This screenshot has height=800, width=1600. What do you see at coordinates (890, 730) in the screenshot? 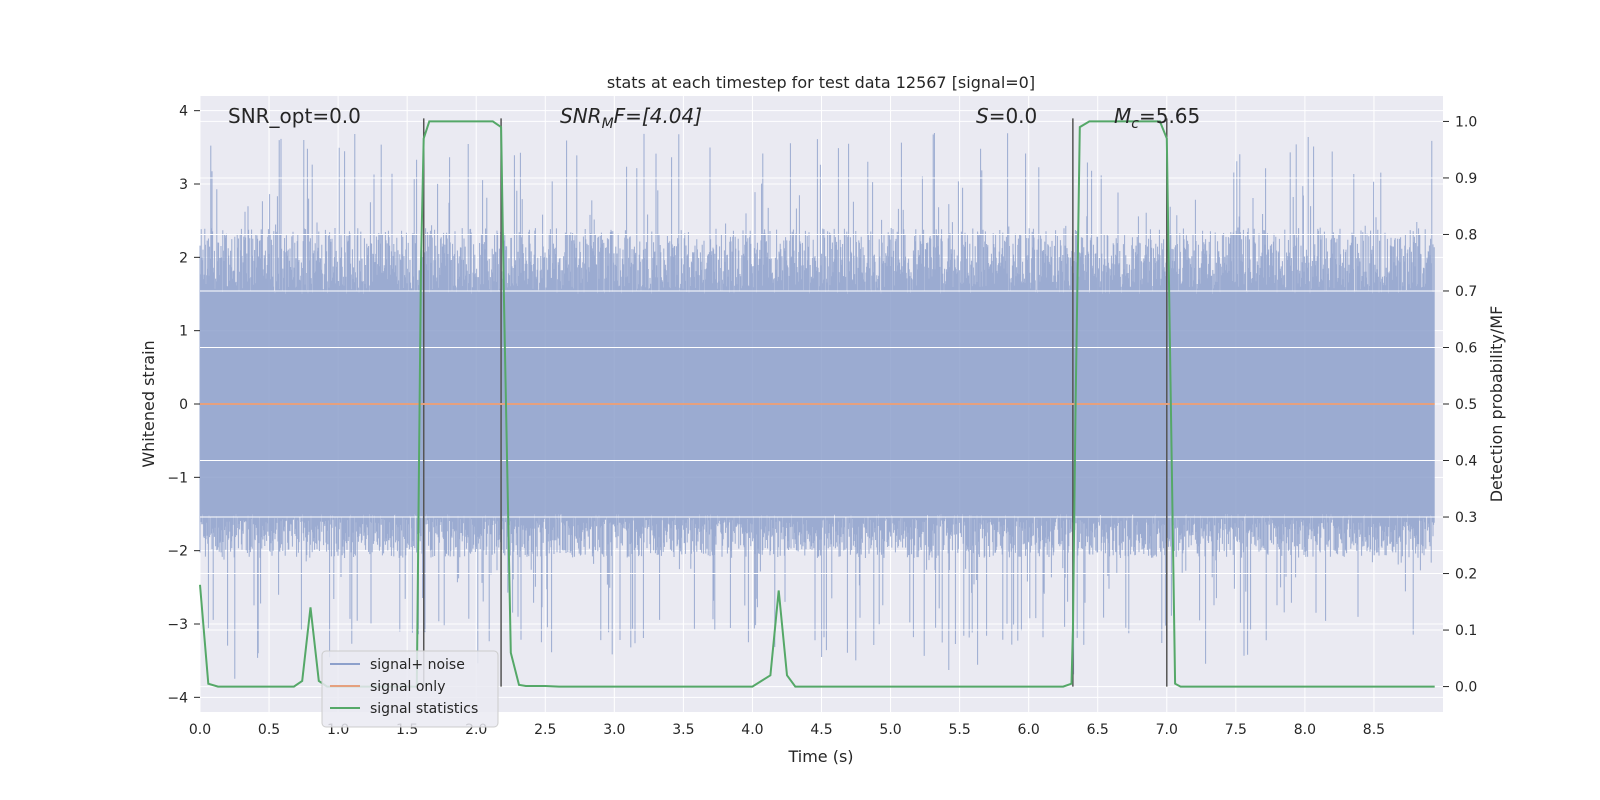
I see `x-tick-label: 5.0` at bounding box center [890, 730].